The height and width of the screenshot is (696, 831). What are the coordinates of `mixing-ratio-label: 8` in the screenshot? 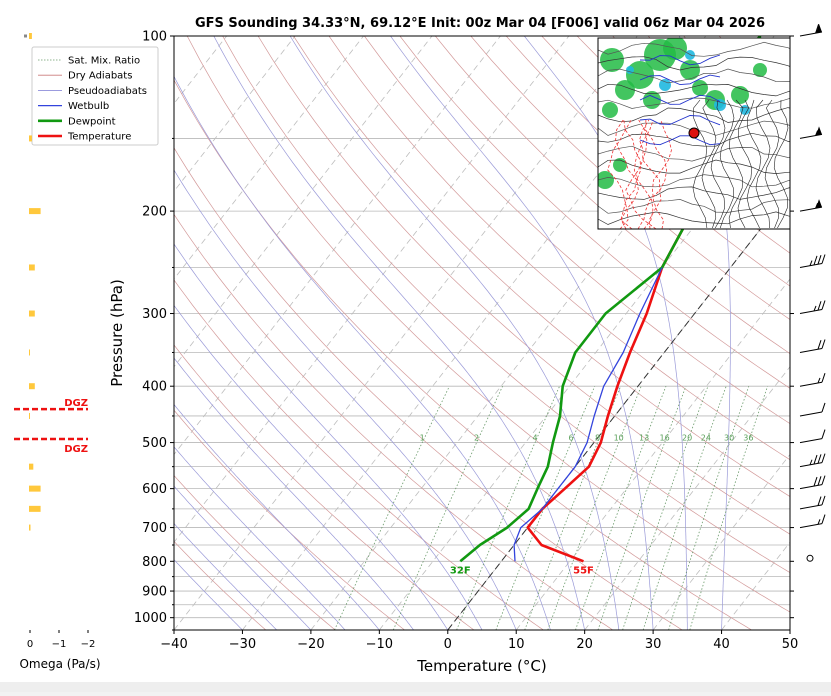 It's located at (597, 438).